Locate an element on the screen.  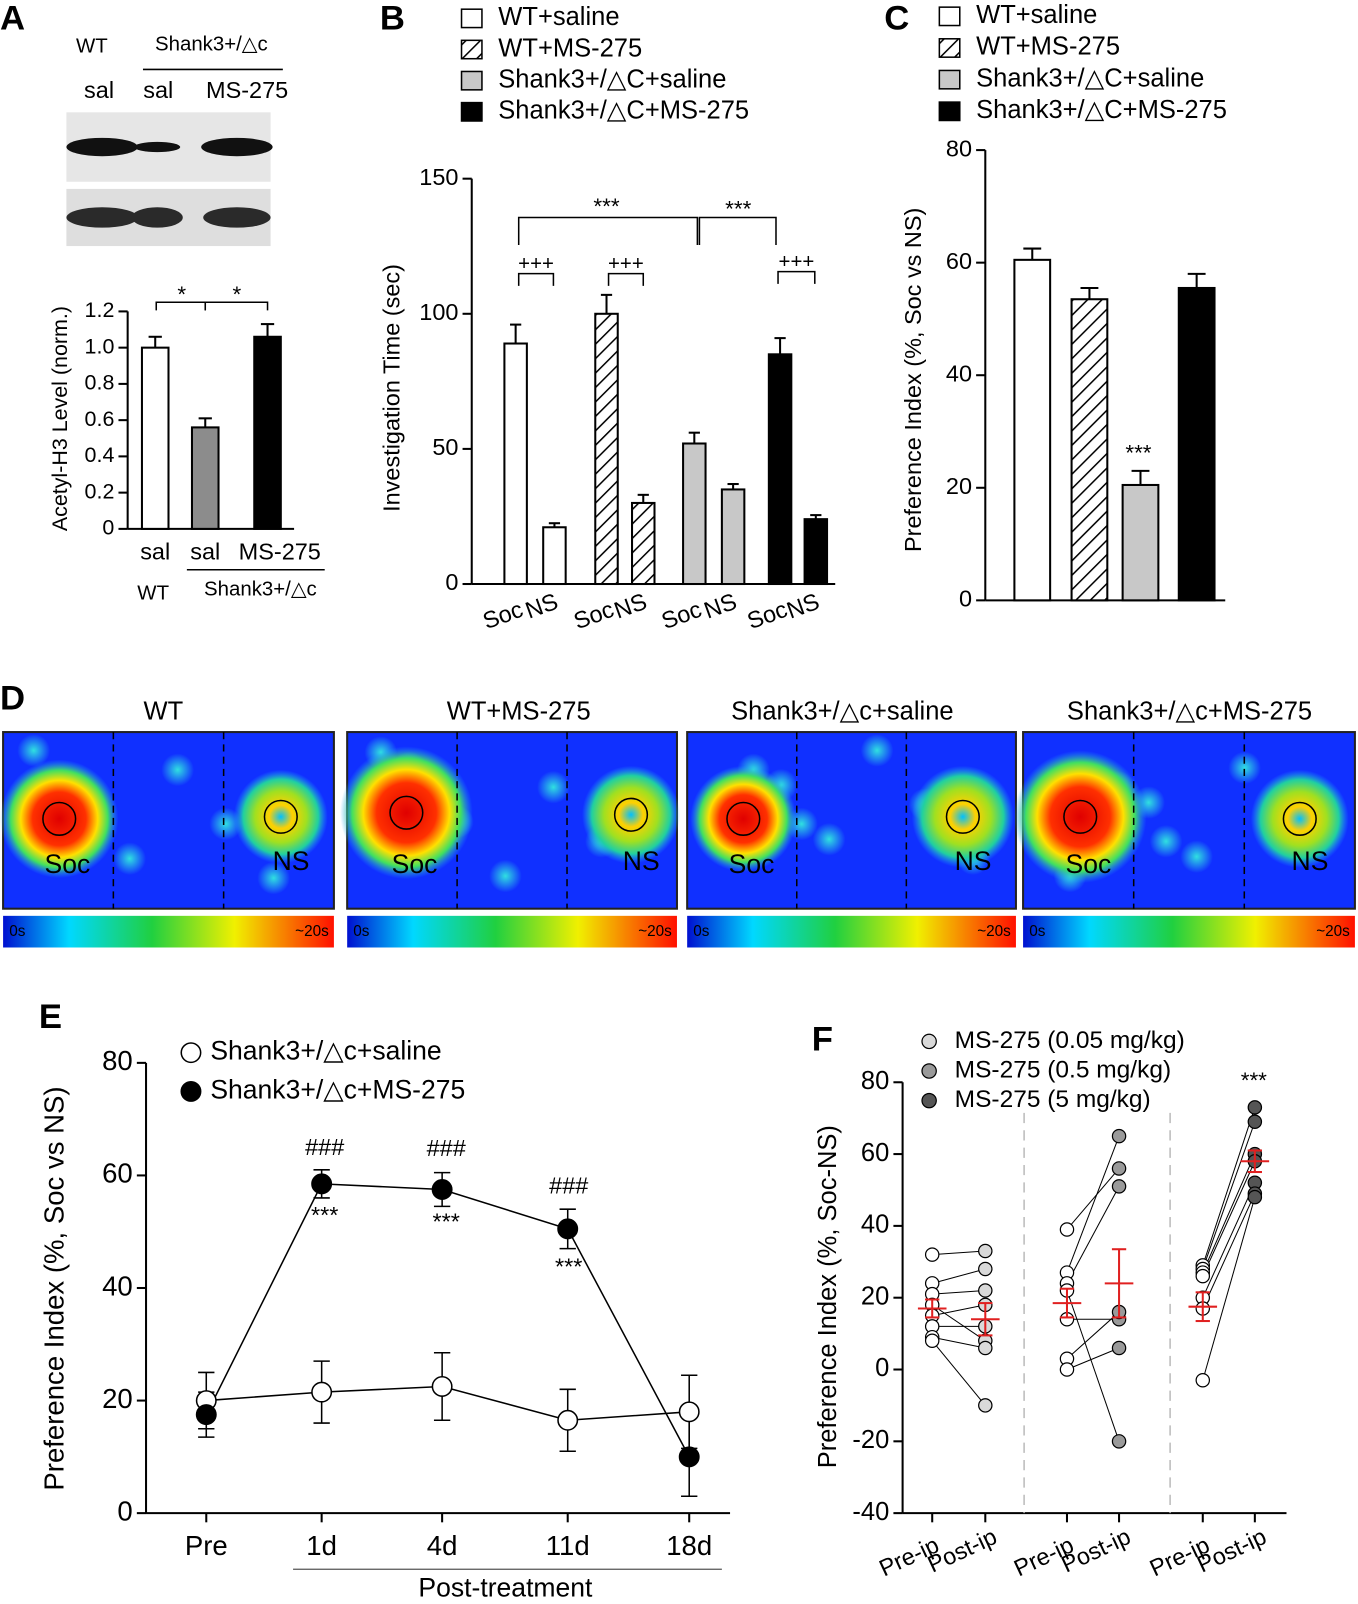
y-tick-label: 100 is located at coordinates (438, 312).